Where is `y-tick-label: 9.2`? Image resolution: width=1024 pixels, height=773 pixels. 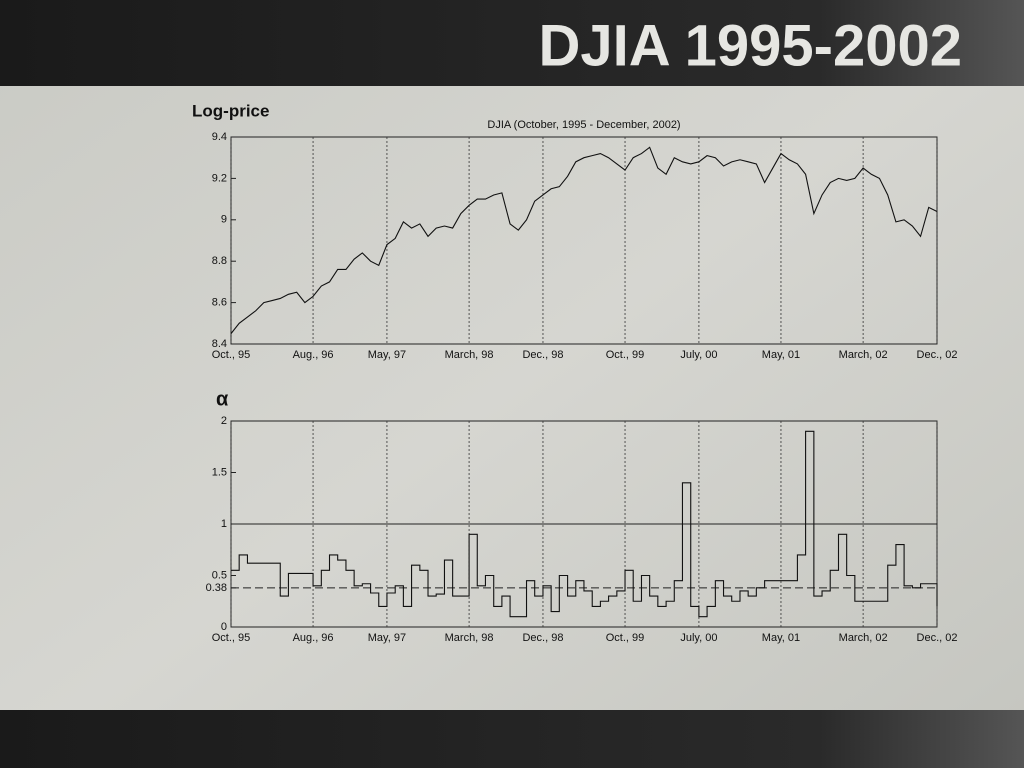 y-tick-label: 9.2 is located at coordinates (219, 178).